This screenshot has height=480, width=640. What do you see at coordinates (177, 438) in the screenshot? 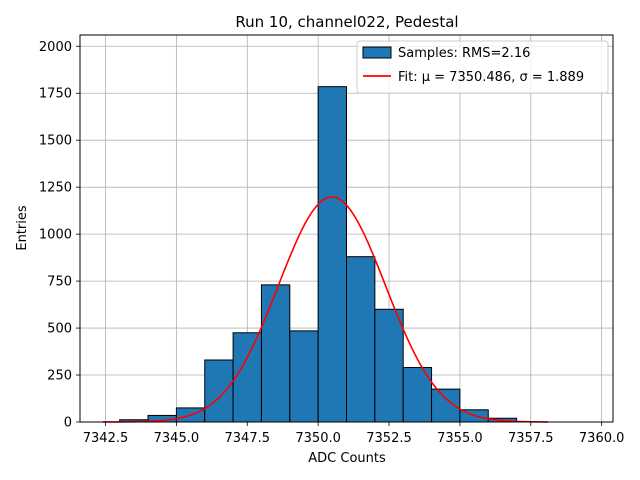
I see `x-tick-label: 7345.0` at bounding box center [177, 438].